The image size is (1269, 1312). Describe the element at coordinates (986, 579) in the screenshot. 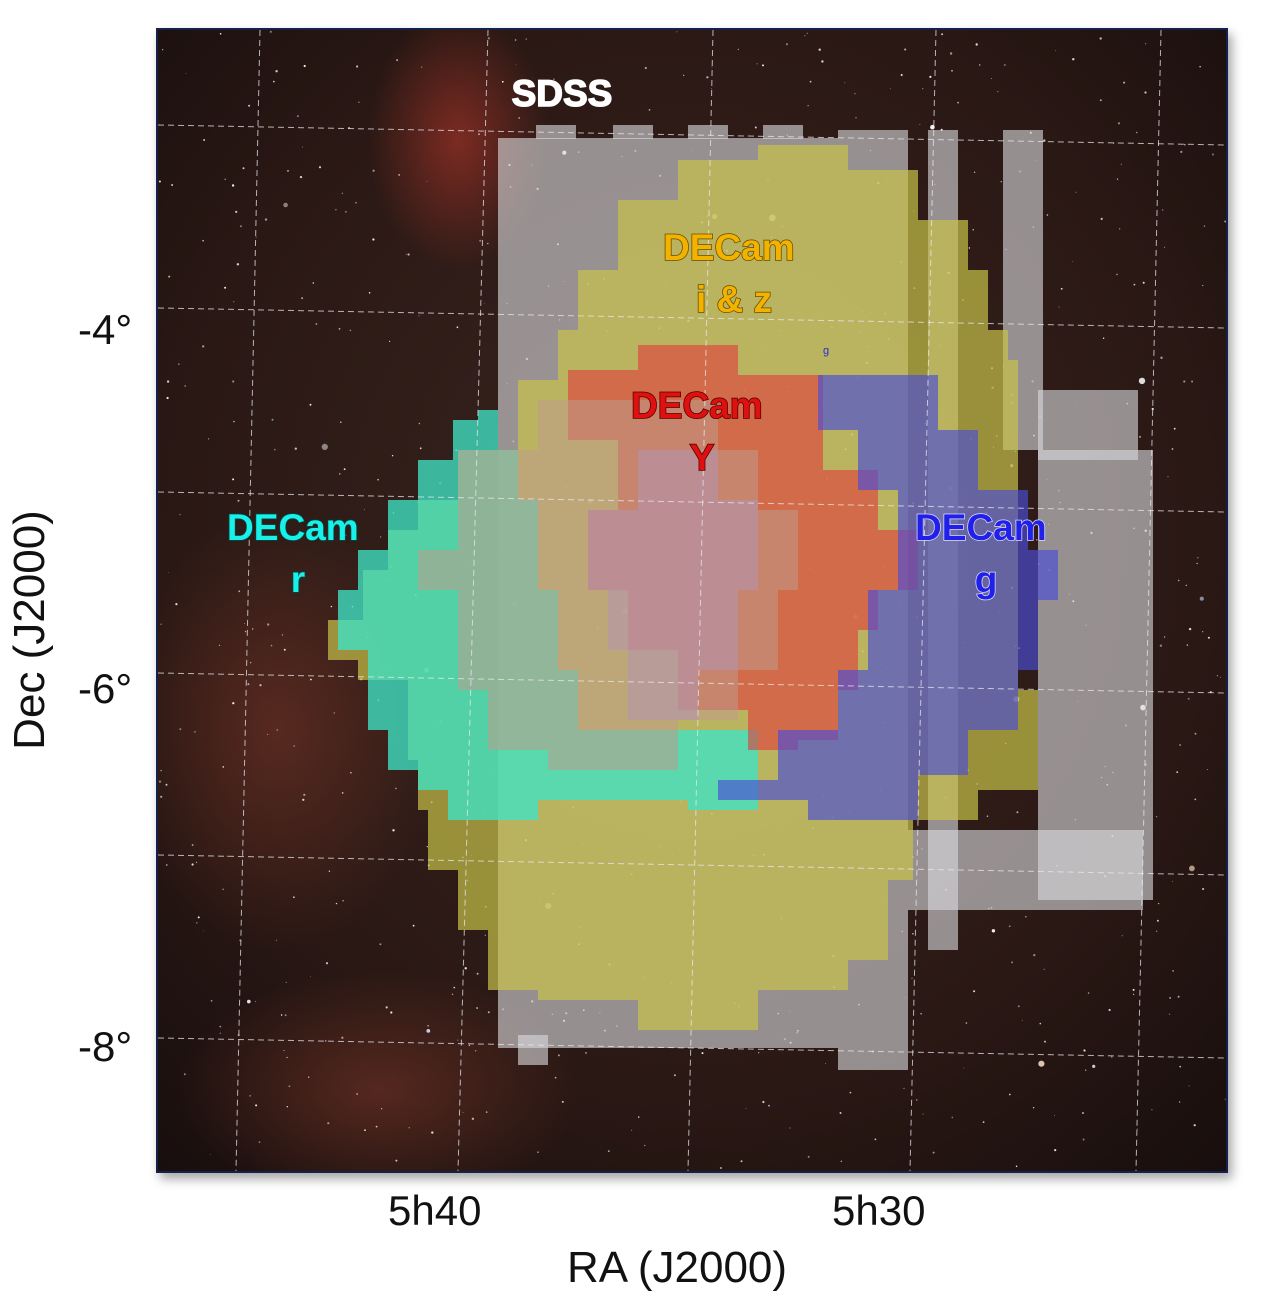

I see `label-decam-g-line2: g` at that location.